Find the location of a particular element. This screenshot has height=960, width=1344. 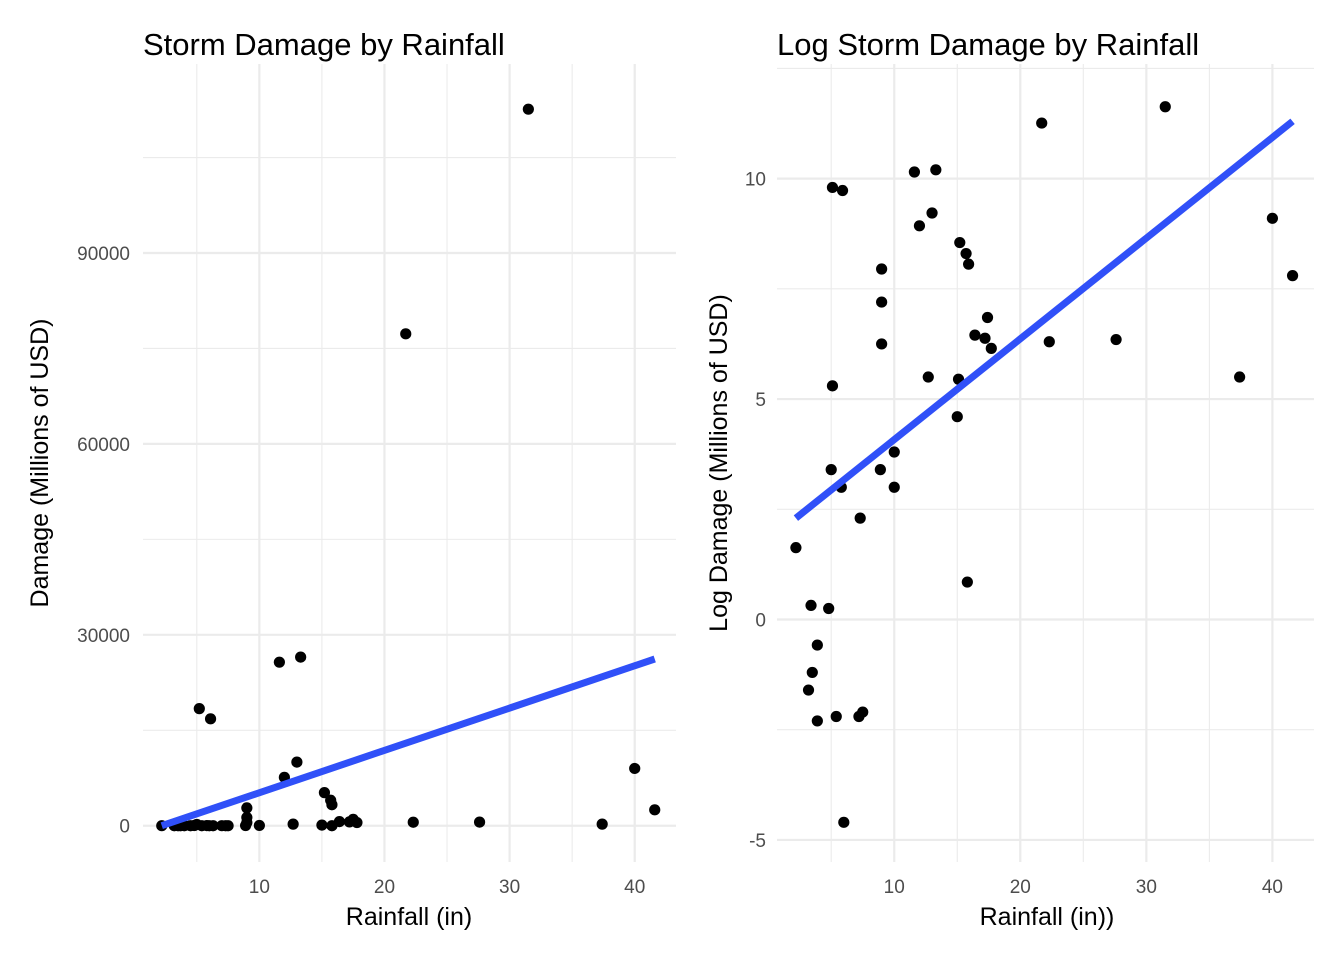

y-tick-label: 90000 is located at coordinates (103, 254).